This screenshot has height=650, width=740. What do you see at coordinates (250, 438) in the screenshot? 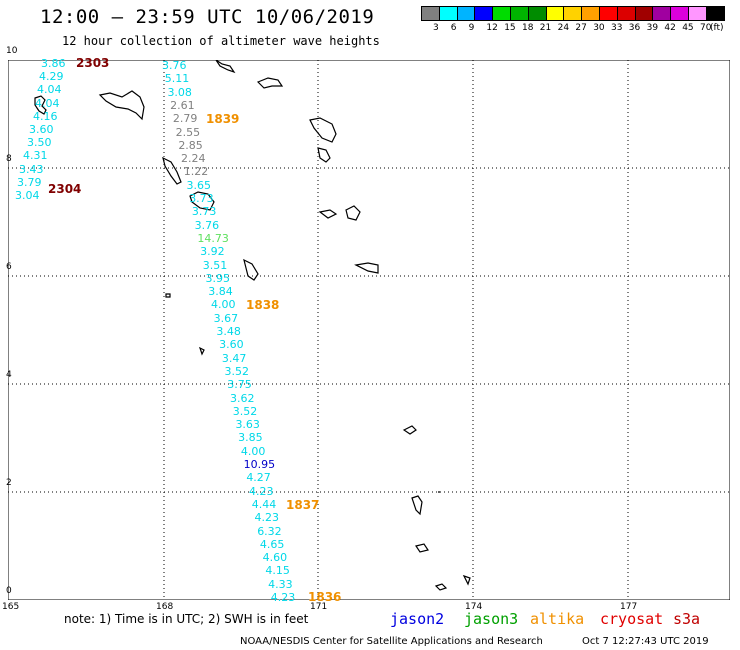
I see `wave-height-value: 3.85` at bounding box center [250, 438].